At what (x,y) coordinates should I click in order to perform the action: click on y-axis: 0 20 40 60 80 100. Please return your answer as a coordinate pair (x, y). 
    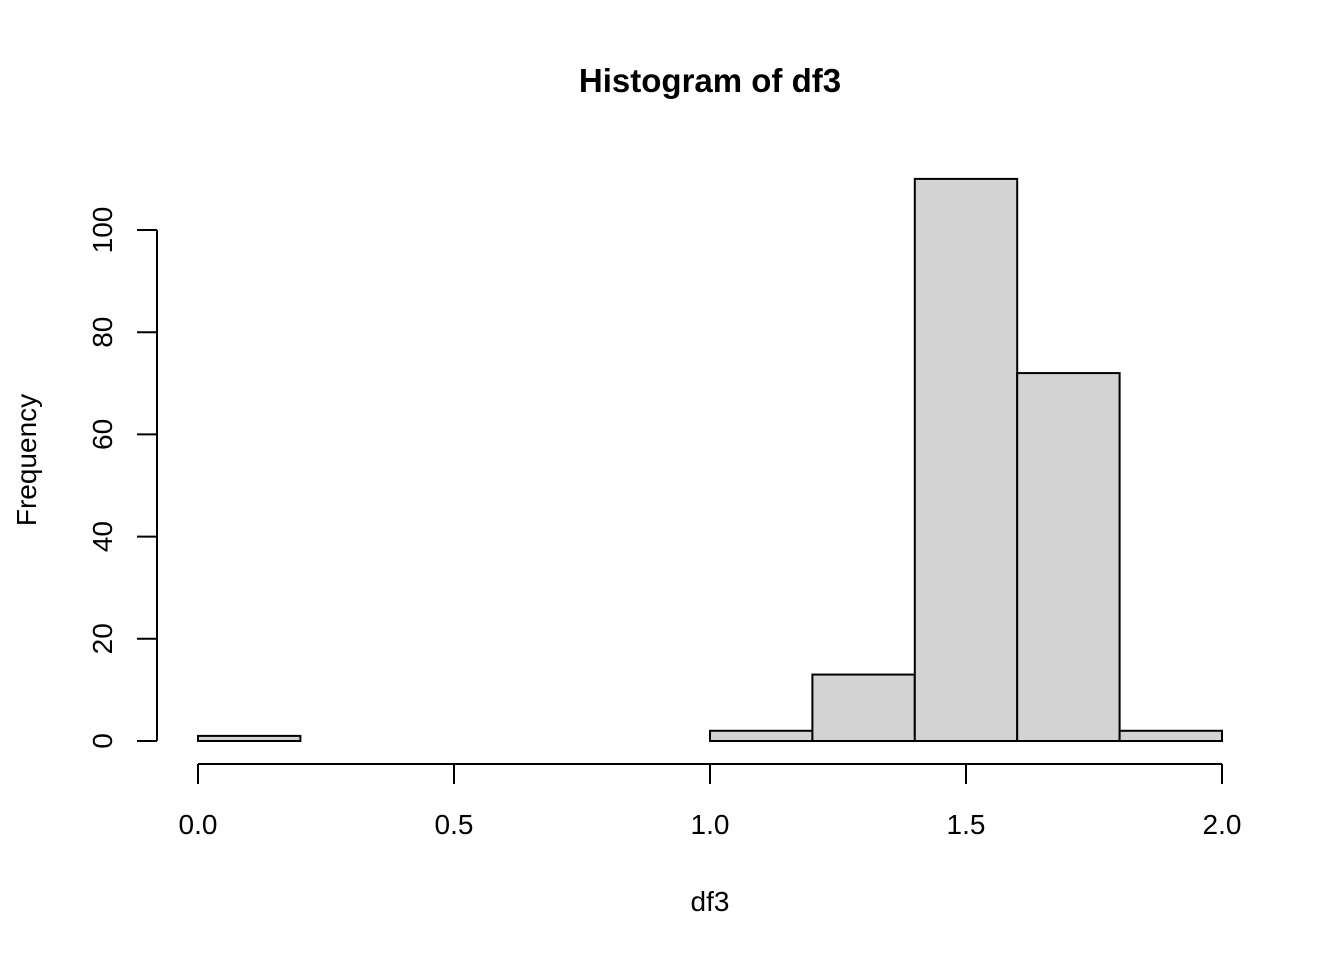
    Looking at the image, I should click on (122, 478).